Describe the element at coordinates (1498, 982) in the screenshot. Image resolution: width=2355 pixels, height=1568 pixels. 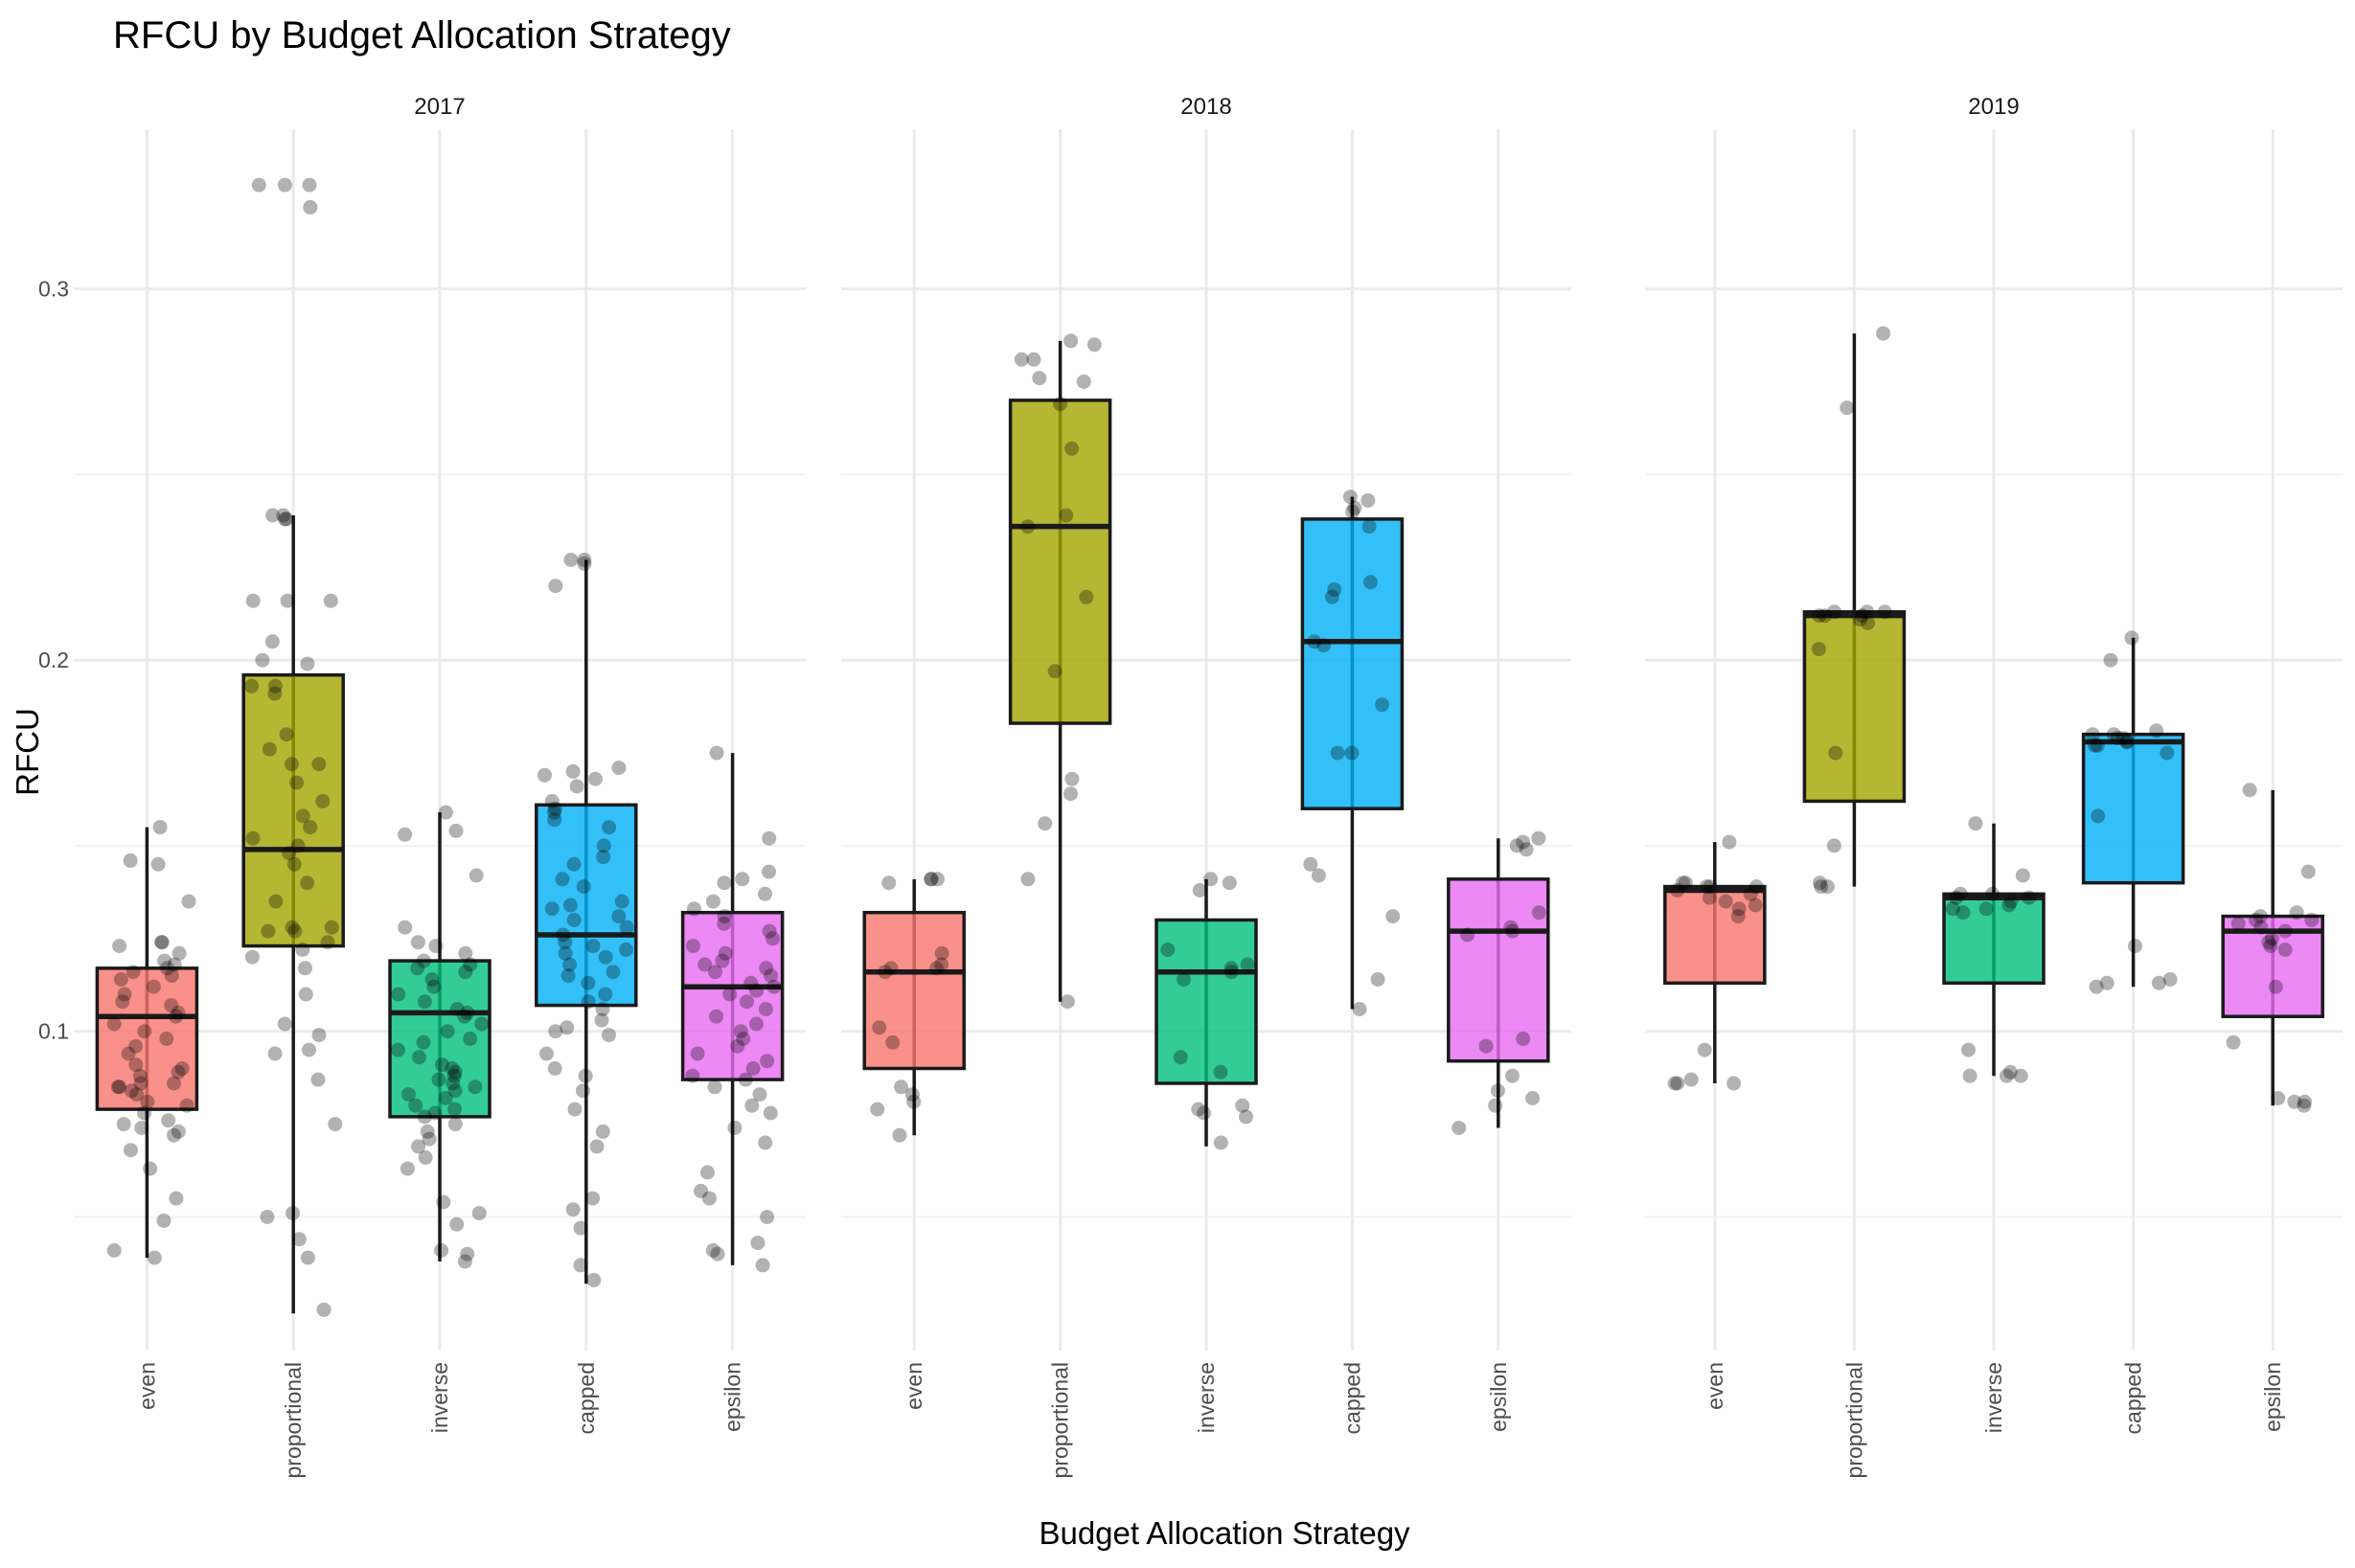
I see `box-epsilon` at that location.